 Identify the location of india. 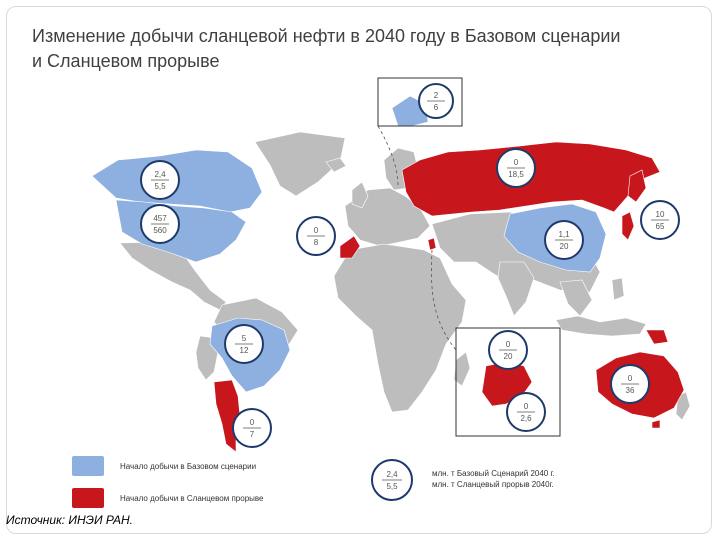
(516, 289).